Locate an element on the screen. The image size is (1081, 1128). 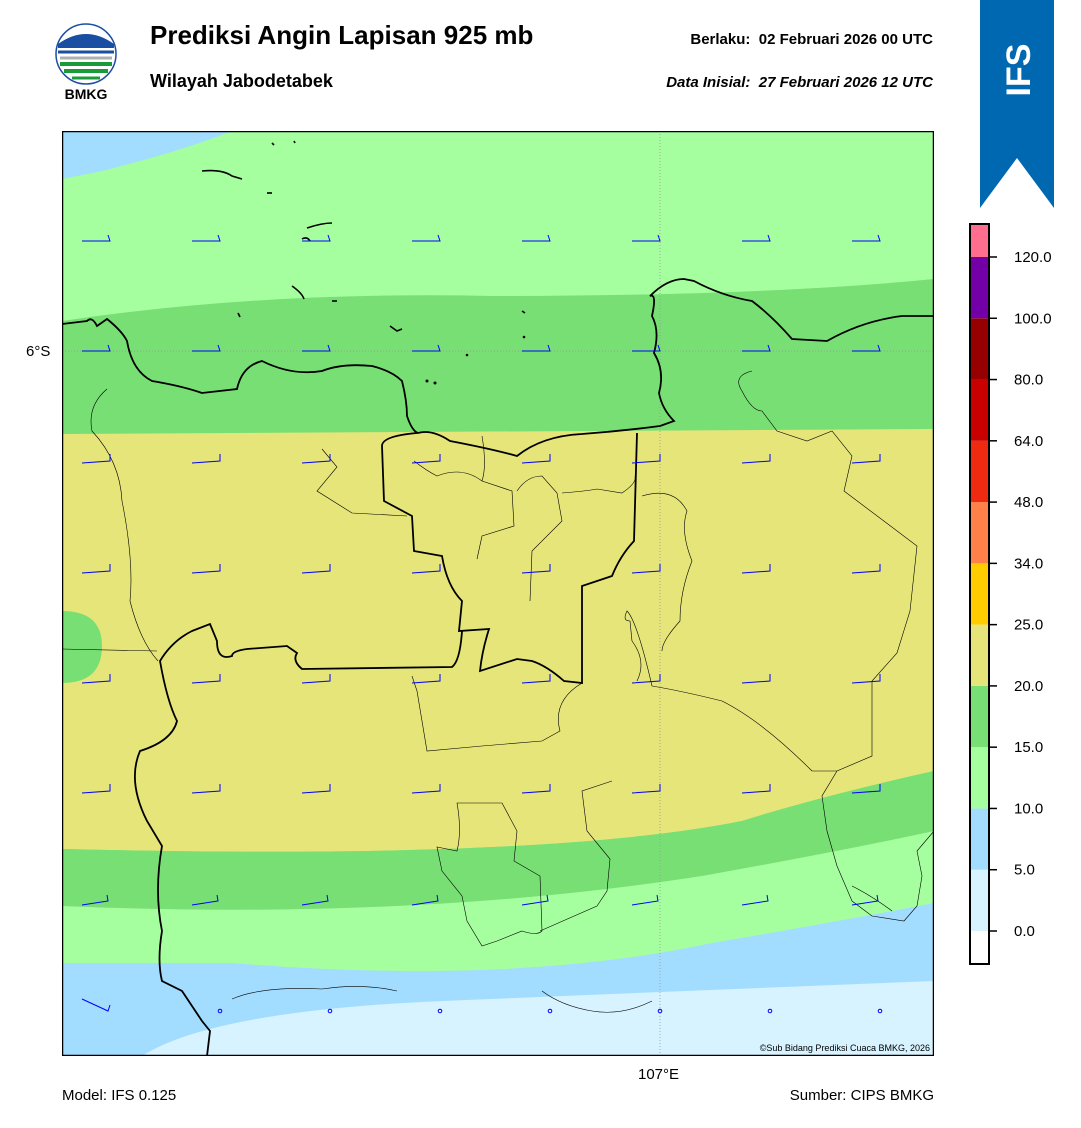
latitude-label: 6°S is located at coordinates (38, 351).